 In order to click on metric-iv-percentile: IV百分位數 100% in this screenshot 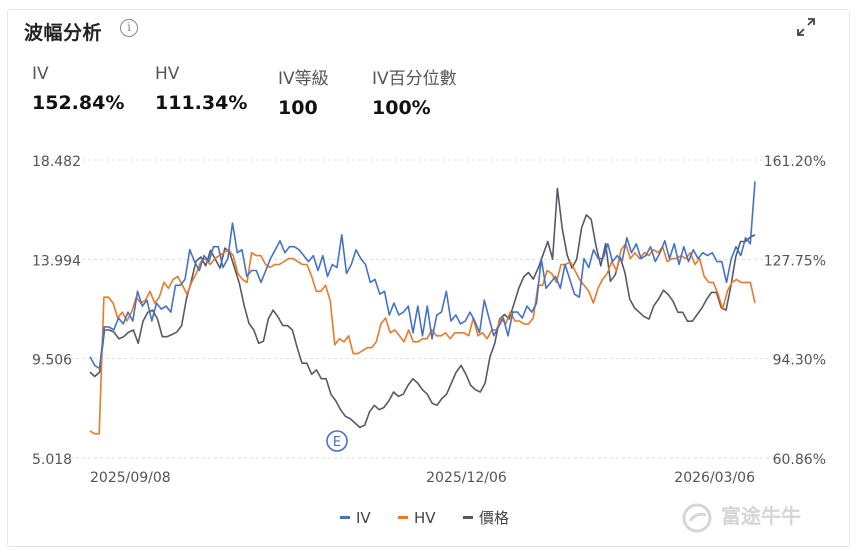, I will do `click(414, 91)`.